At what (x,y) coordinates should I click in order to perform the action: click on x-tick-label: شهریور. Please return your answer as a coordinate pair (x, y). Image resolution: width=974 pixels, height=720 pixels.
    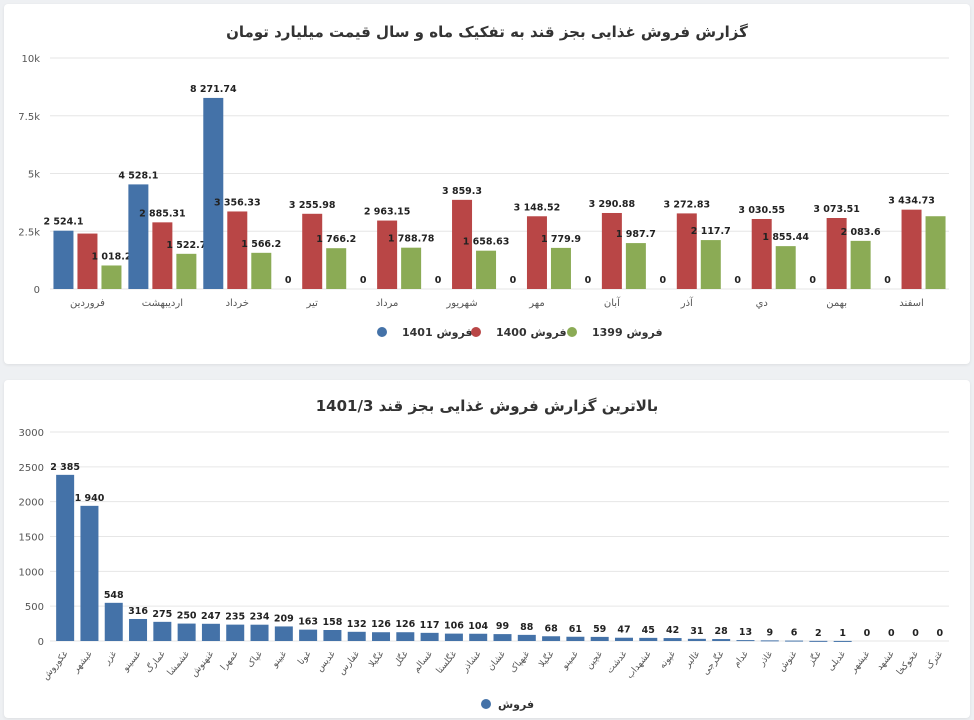
    Looking at the image, I should click on (461, 303).